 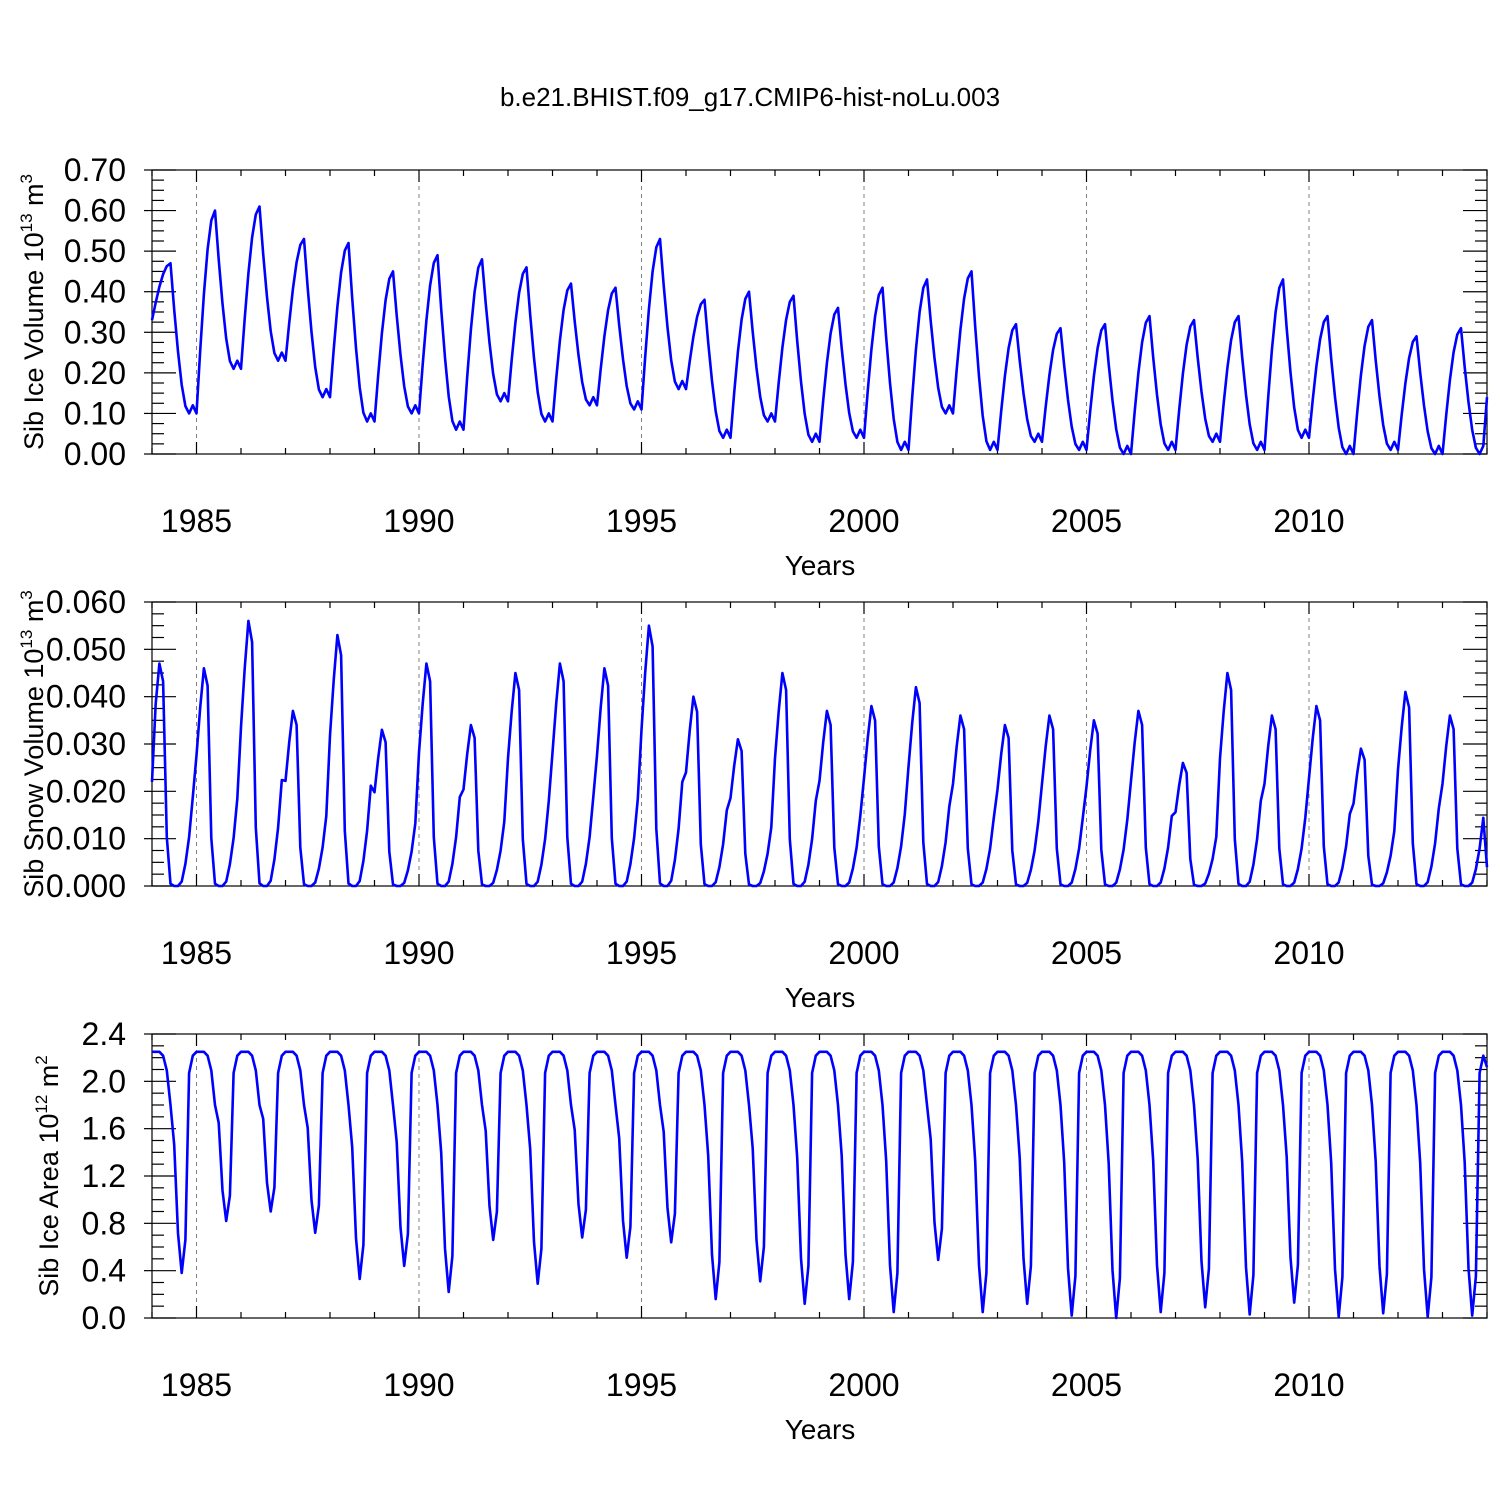 I want to click on y-tick-label: 0.4, so click(x=104, y=1271).